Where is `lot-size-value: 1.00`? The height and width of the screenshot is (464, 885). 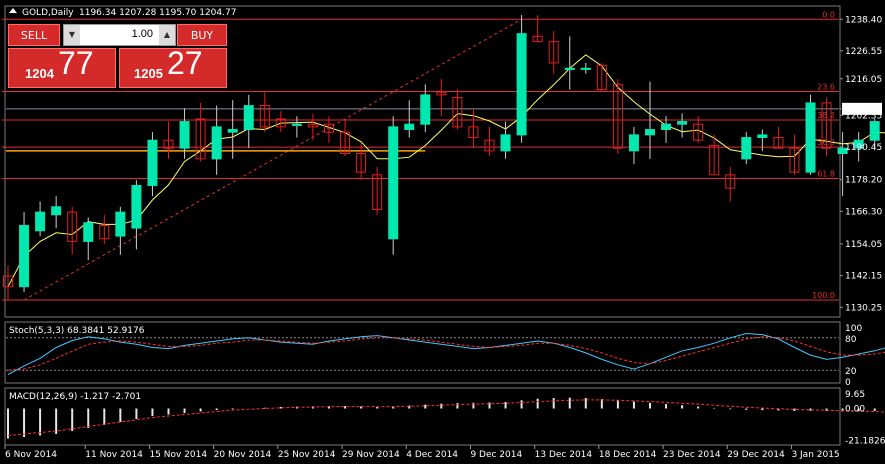
lot-size-value: 1.00 is located at coordinates (142, 34).